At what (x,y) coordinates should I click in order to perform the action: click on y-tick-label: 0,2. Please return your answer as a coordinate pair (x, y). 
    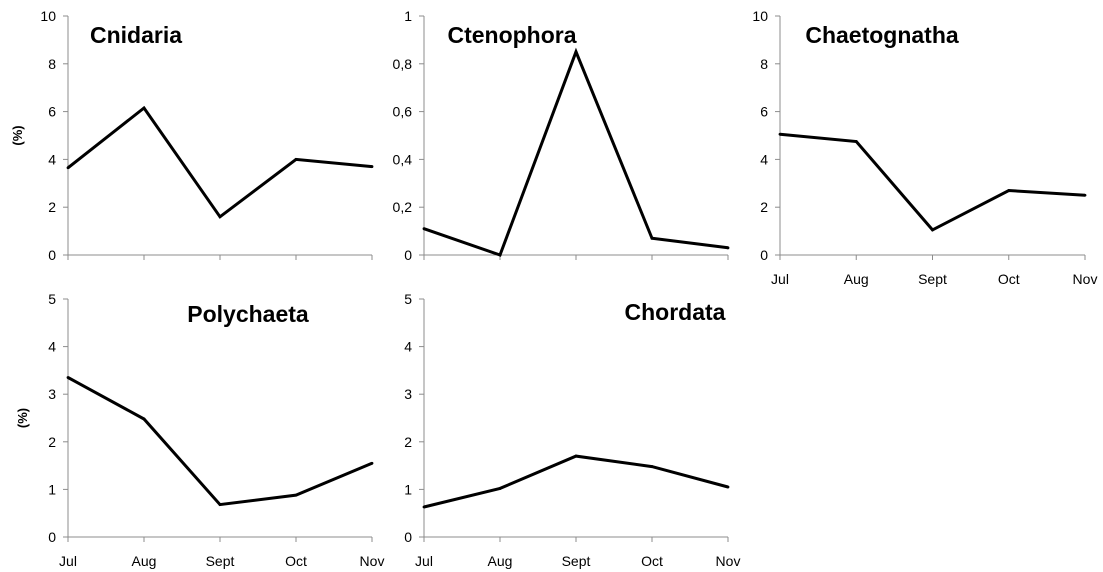
    Looking at the image, I should click on (403, 207).